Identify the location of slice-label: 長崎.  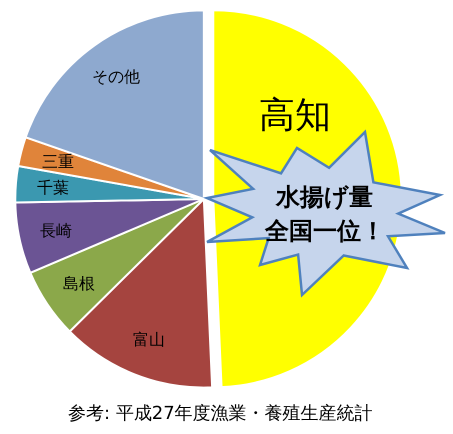
(56, 230).